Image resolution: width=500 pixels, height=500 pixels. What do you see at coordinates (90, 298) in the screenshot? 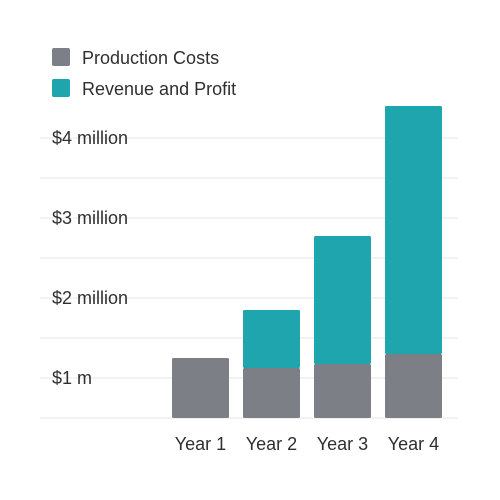
I see `y-tick-label: $2 million` at bounding box center [90, 298].